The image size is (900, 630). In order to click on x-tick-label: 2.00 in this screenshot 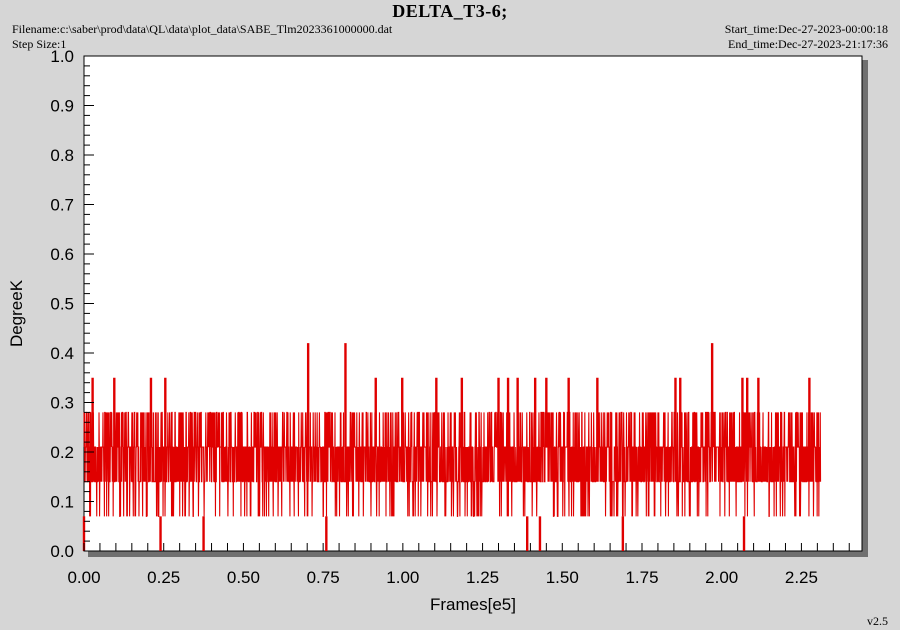, I will do `click(721, 577)`.